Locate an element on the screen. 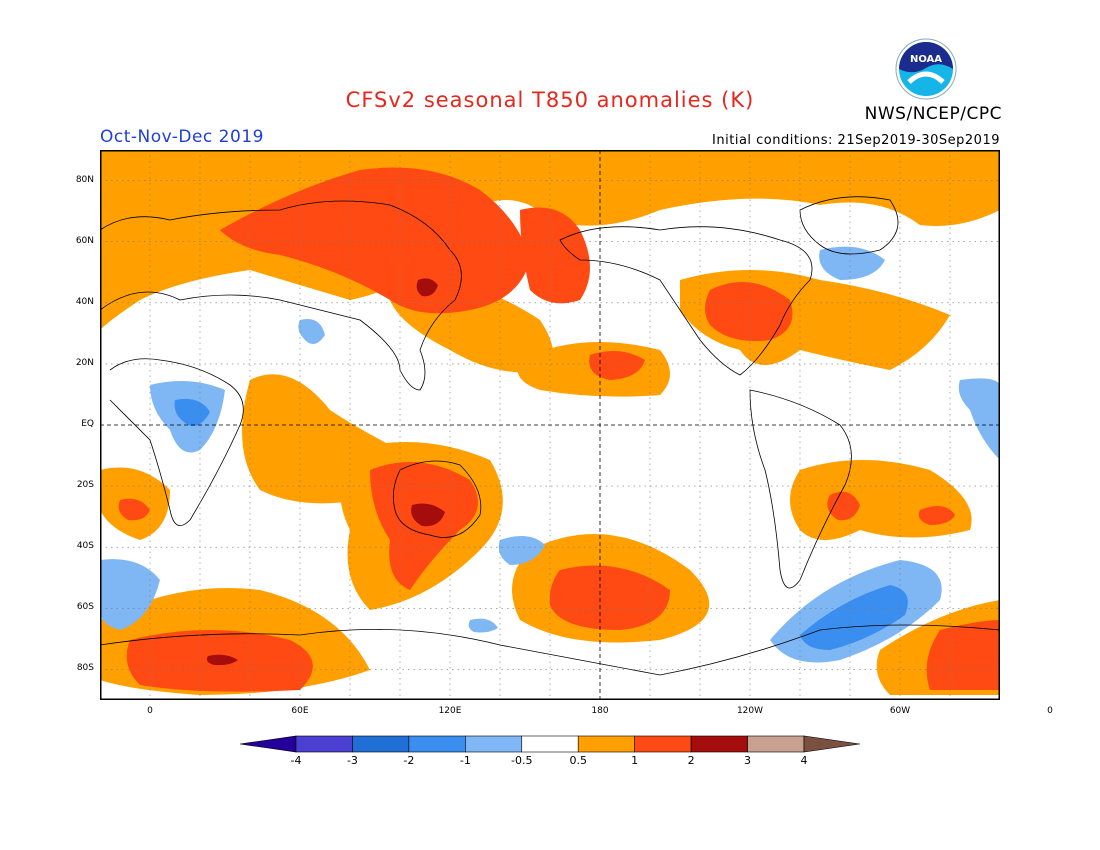 Image resolution: width=1100 pixels, height=850 pixels. agency-label: NWS/NCEP/CPC is located at coordinates (933, 114).